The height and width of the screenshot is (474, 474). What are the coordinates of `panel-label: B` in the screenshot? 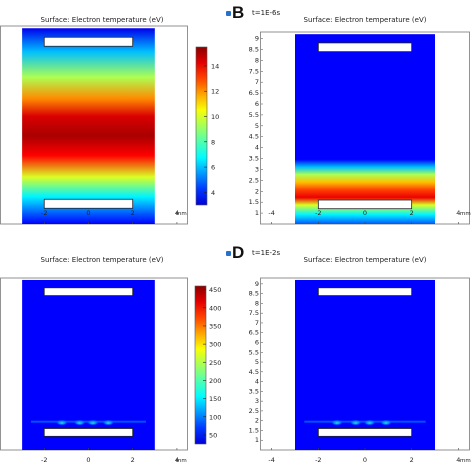 It's located at (238, 12).